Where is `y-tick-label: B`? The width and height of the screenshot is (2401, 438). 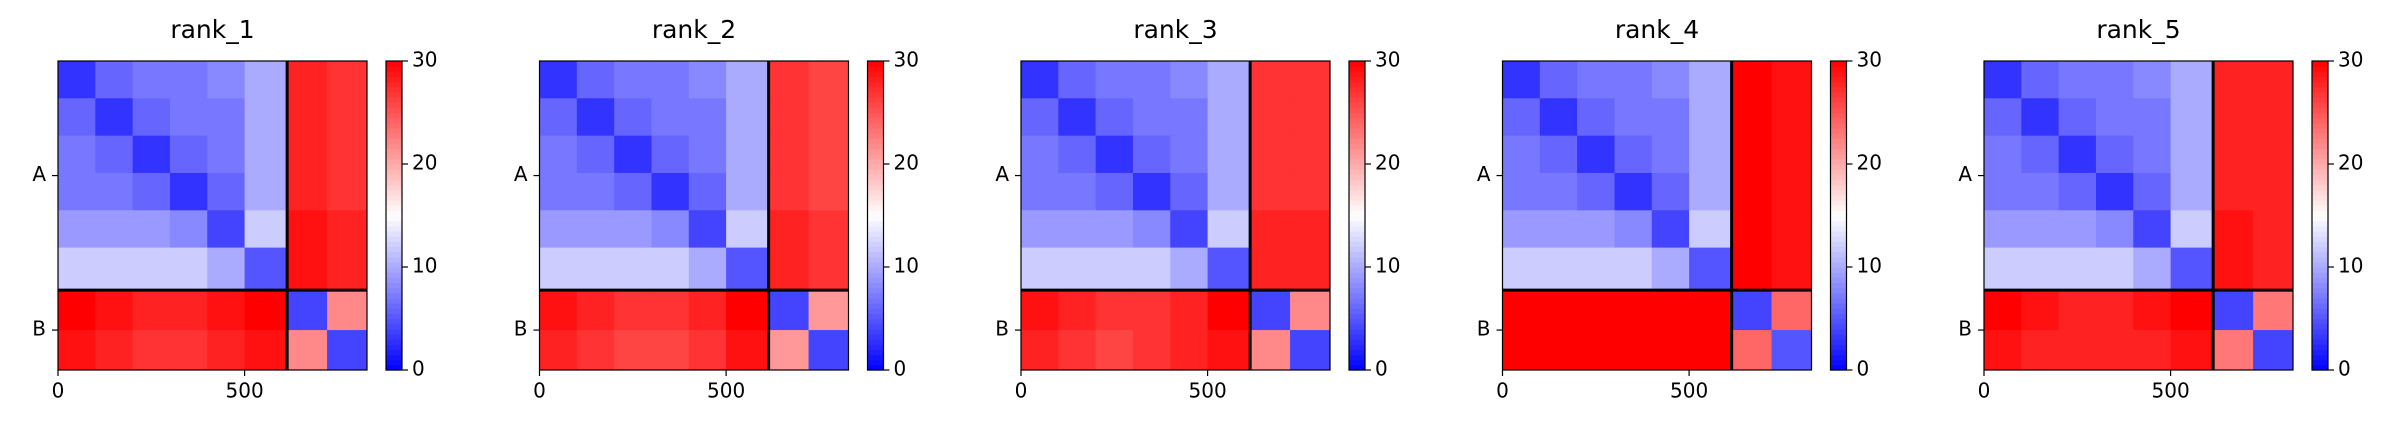
y-tick-label: B is located at coordinates (521, 329).